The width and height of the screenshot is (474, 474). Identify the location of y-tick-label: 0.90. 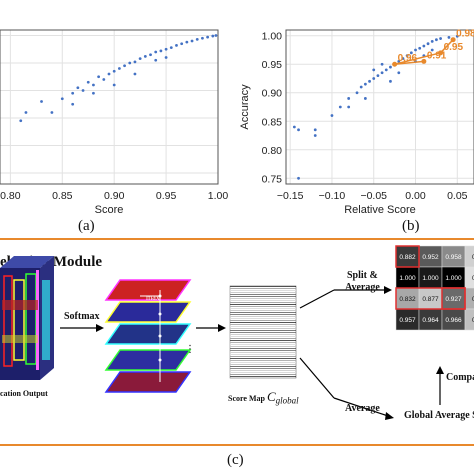
(272, 94).